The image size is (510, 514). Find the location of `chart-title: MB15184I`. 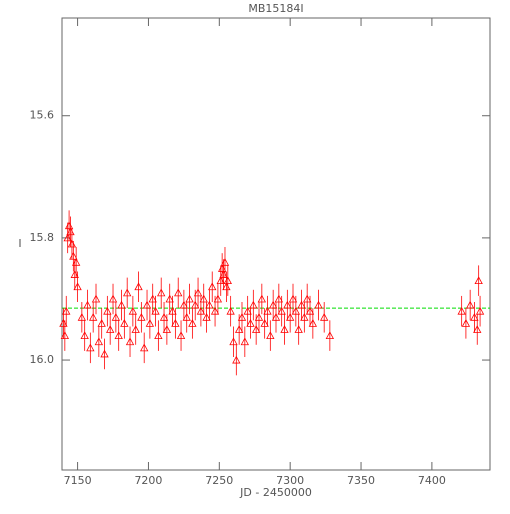

chart-title: MB15184I is located at coordinates (275, 8).